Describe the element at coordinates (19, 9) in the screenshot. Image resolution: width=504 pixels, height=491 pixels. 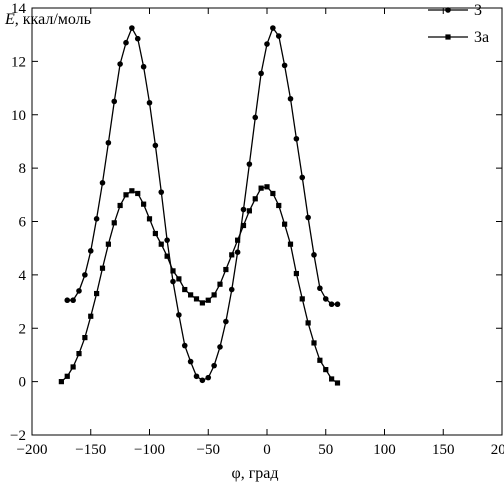
I see `y-tick-label: 14` at that location.